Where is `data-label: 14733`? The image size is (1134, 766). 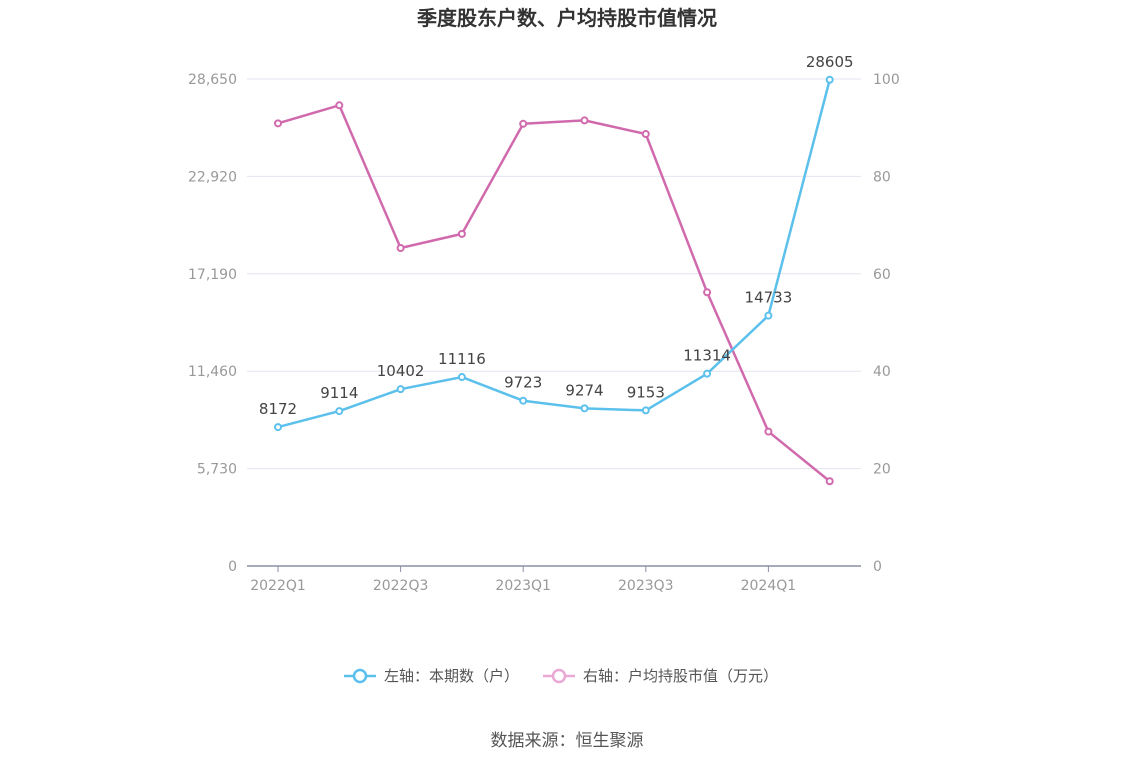
data-label: 14733 is located at coordinates (769, 298).